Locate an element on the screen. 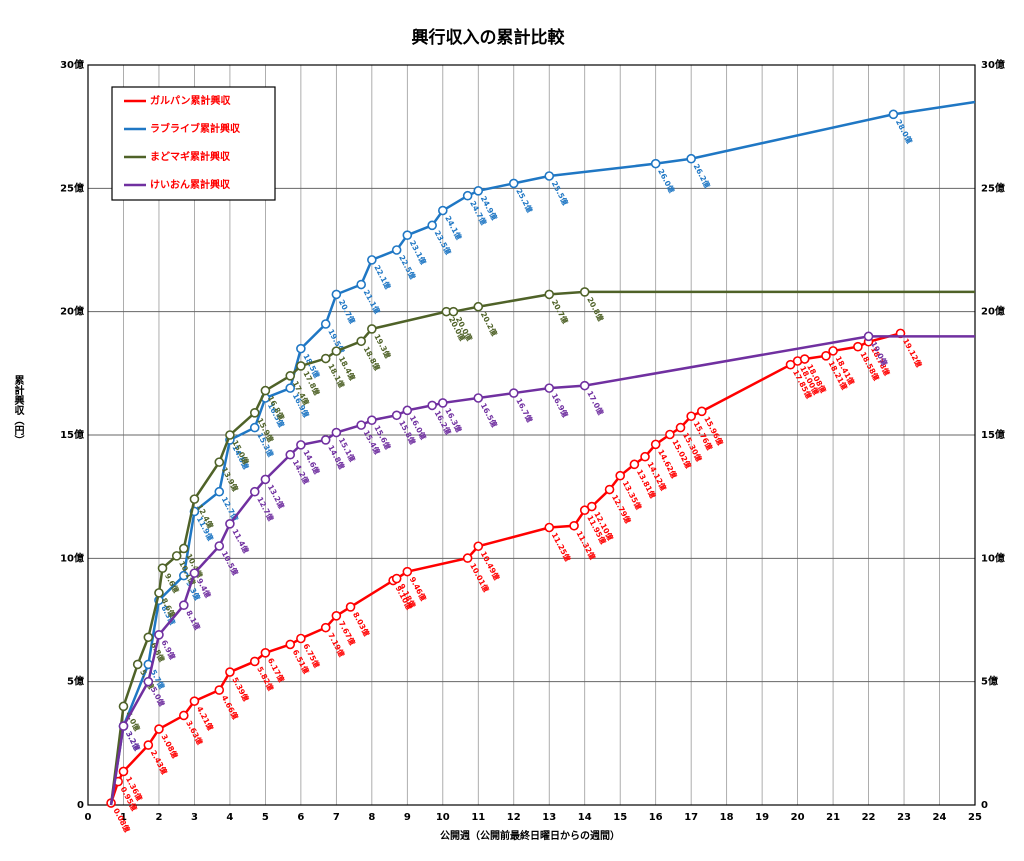 This screenshot has height=861, width=1024. x-tick-label: 3 is located at coordinates (194, 817).